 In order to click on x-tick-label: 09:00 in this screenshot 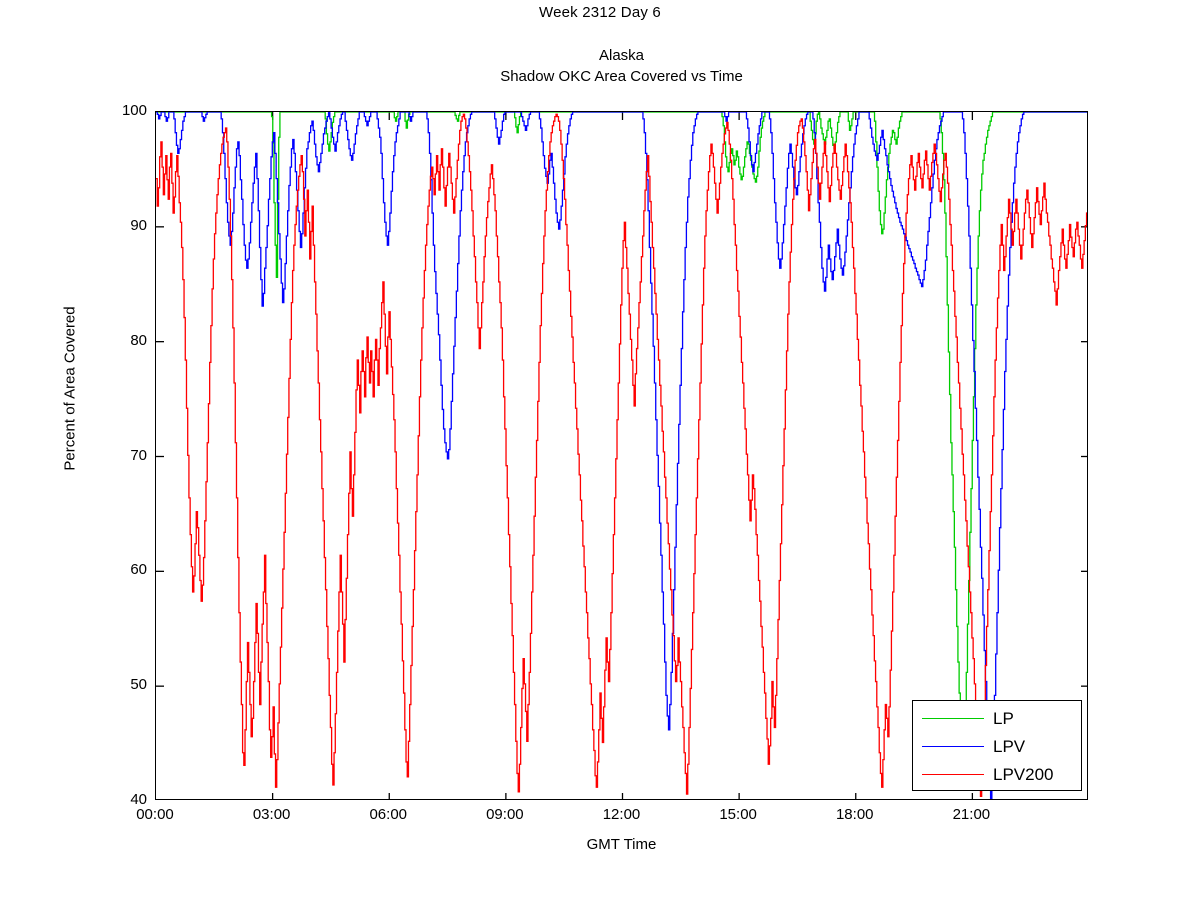, I will do `click(505, 814)`.